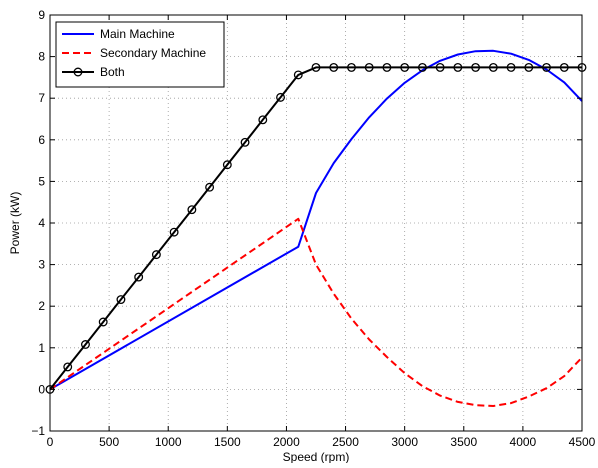 Image resolution: width=598 pixels, height=468 pixels. What do you see at coordinates (112, 72) in the screenshot?
I see `legend-label-both: Both` at bounding box center [112, 72].